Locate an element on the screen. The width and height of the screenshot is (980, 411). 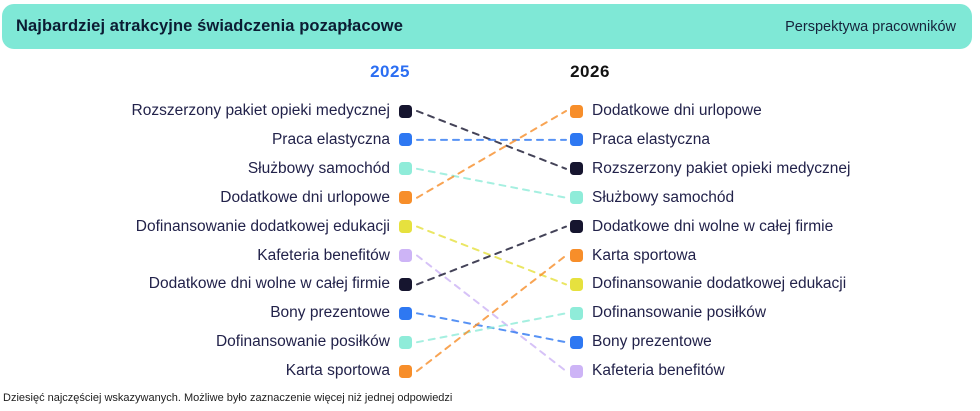
benefit-row-right-10: Kafeteria benefitów is located at coordinates (647, 371).